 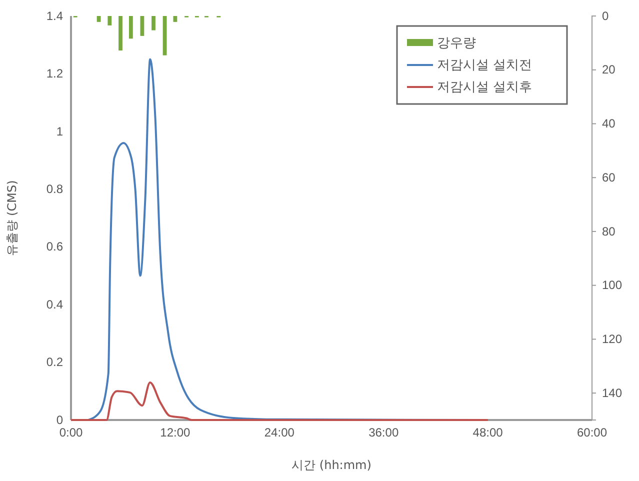 What do you see at coordinates (488, 433) in the screenshot?
I see `x-tick-label: 48:00` at bounding box center [488, 433].